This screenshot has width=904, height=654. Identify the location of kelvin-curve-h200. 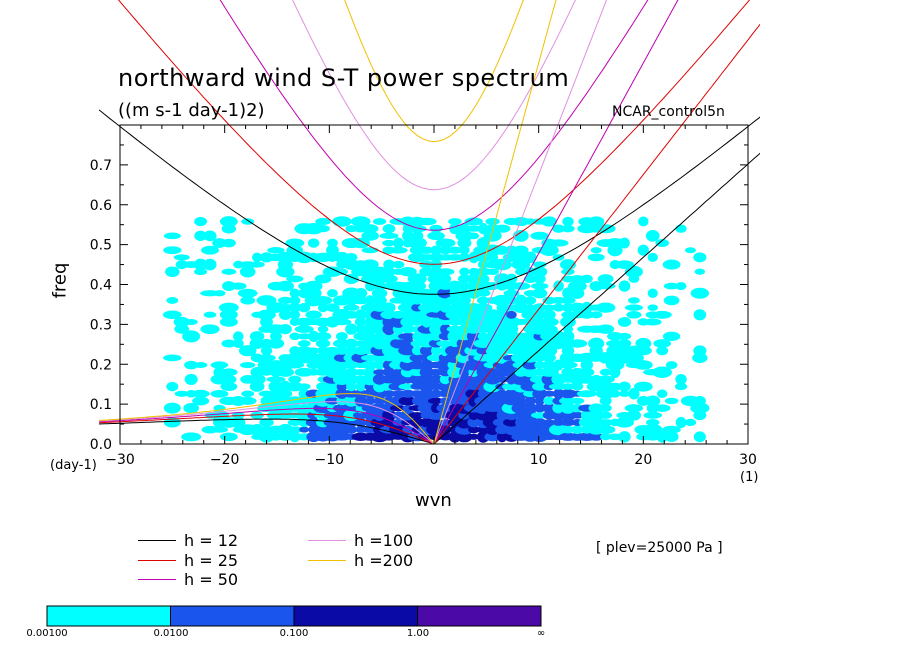
(495, 222).